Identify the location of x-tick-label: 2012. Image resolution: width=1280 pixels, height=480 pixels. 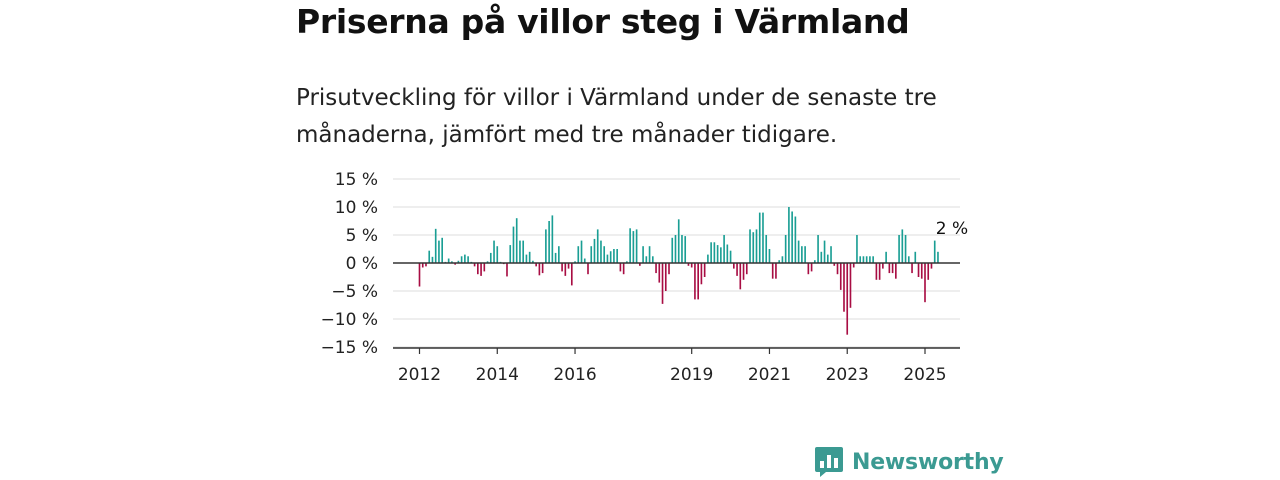
(419, 375).